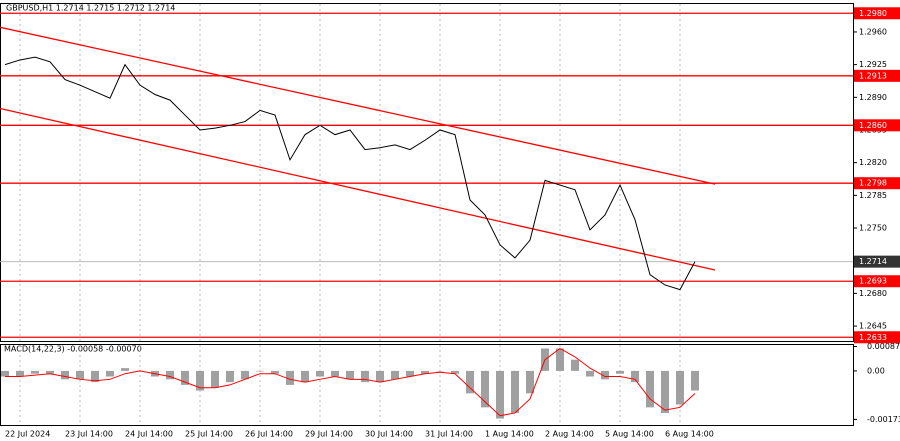 The height and width of the screenshot is (441, 900). What do you see at coordinates (873, 326) in the screenshot?
I see `y-tick-label: 1.2645` at bounding box center [873, 326].